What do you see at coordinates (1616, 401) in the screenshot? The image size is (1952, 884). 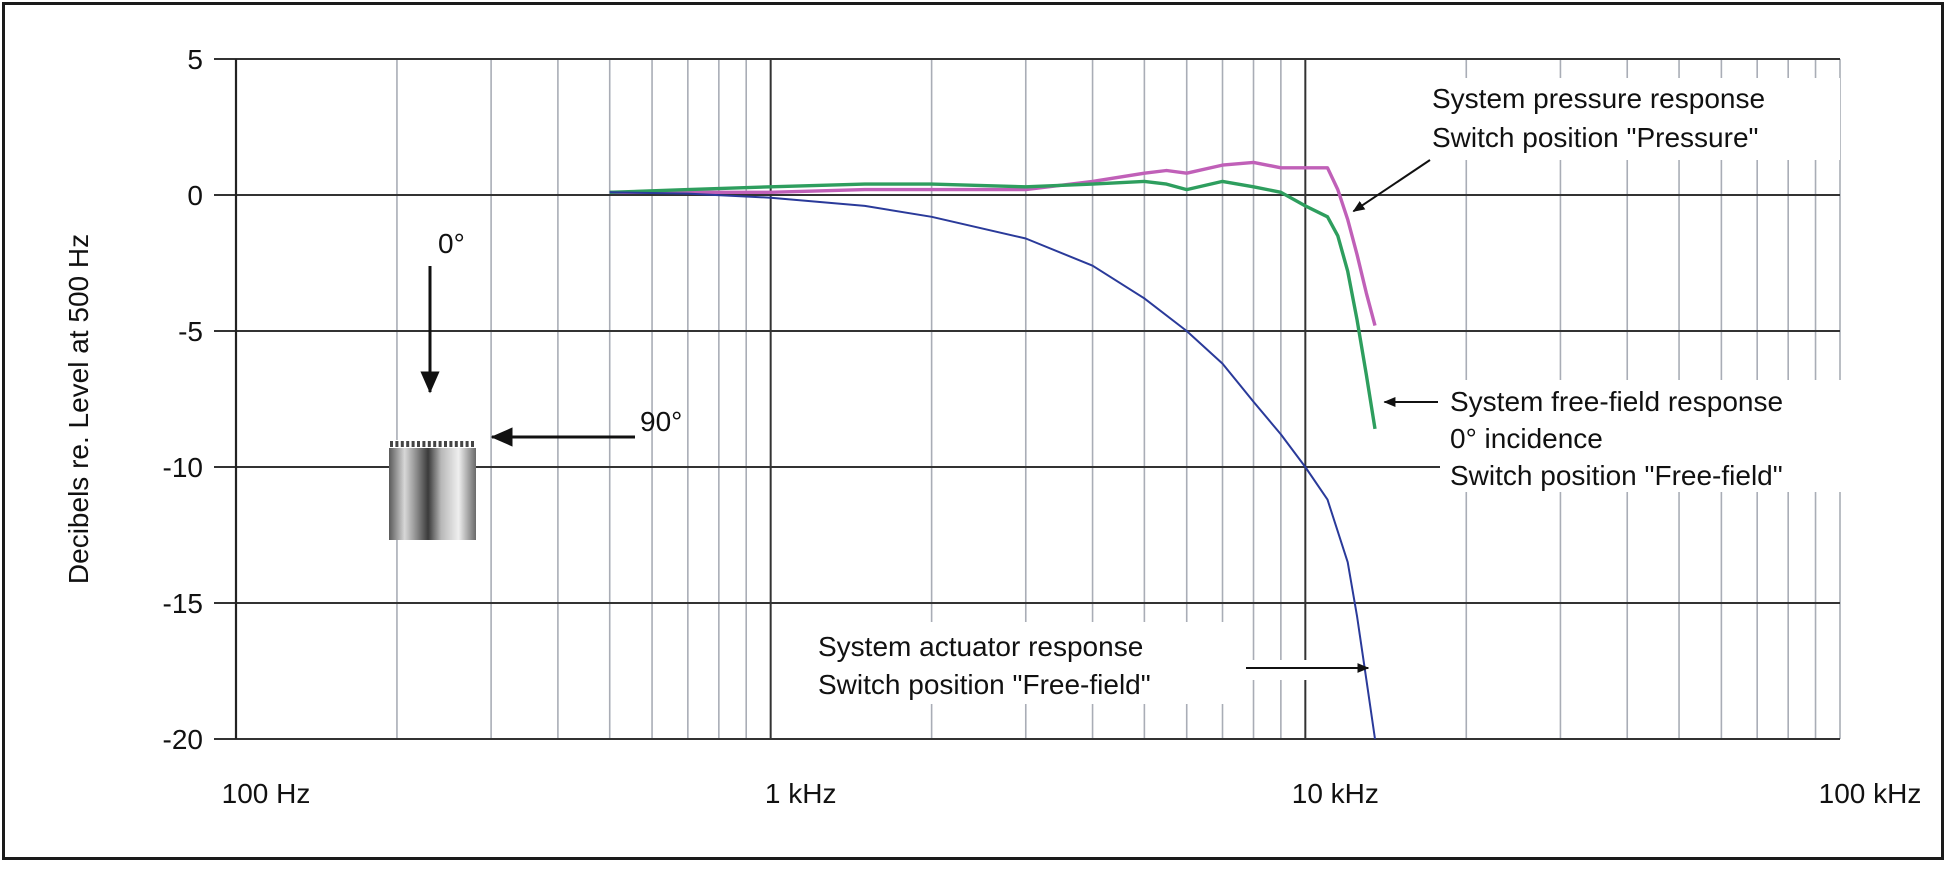 I see `annotation-freefield-line: System free-field response` at bounding box center [1616, 401].